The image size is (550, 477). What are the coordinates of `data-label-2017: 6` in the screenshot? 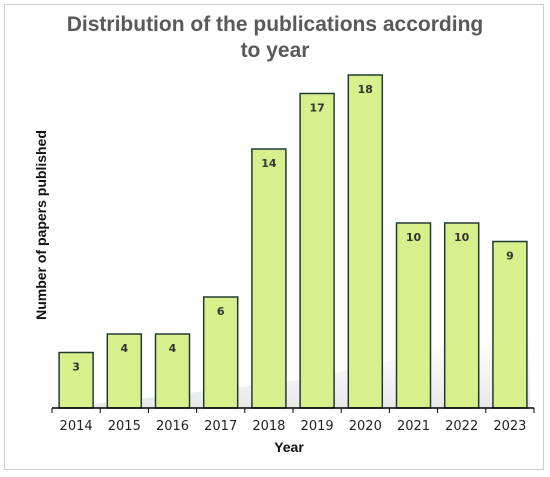 It's located at (221, 311).